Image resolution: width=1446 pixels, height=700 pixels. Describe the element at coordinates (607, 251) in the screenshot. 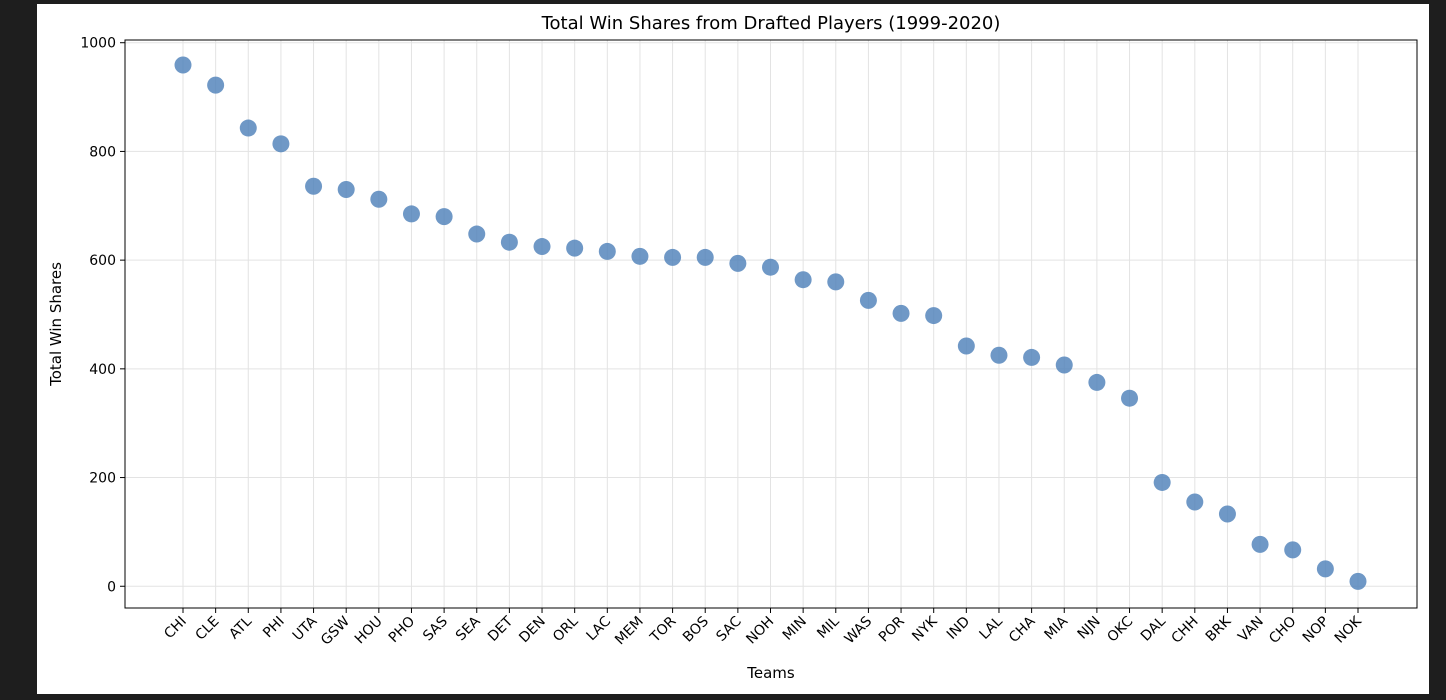

I see `data-point-lac` at that location.